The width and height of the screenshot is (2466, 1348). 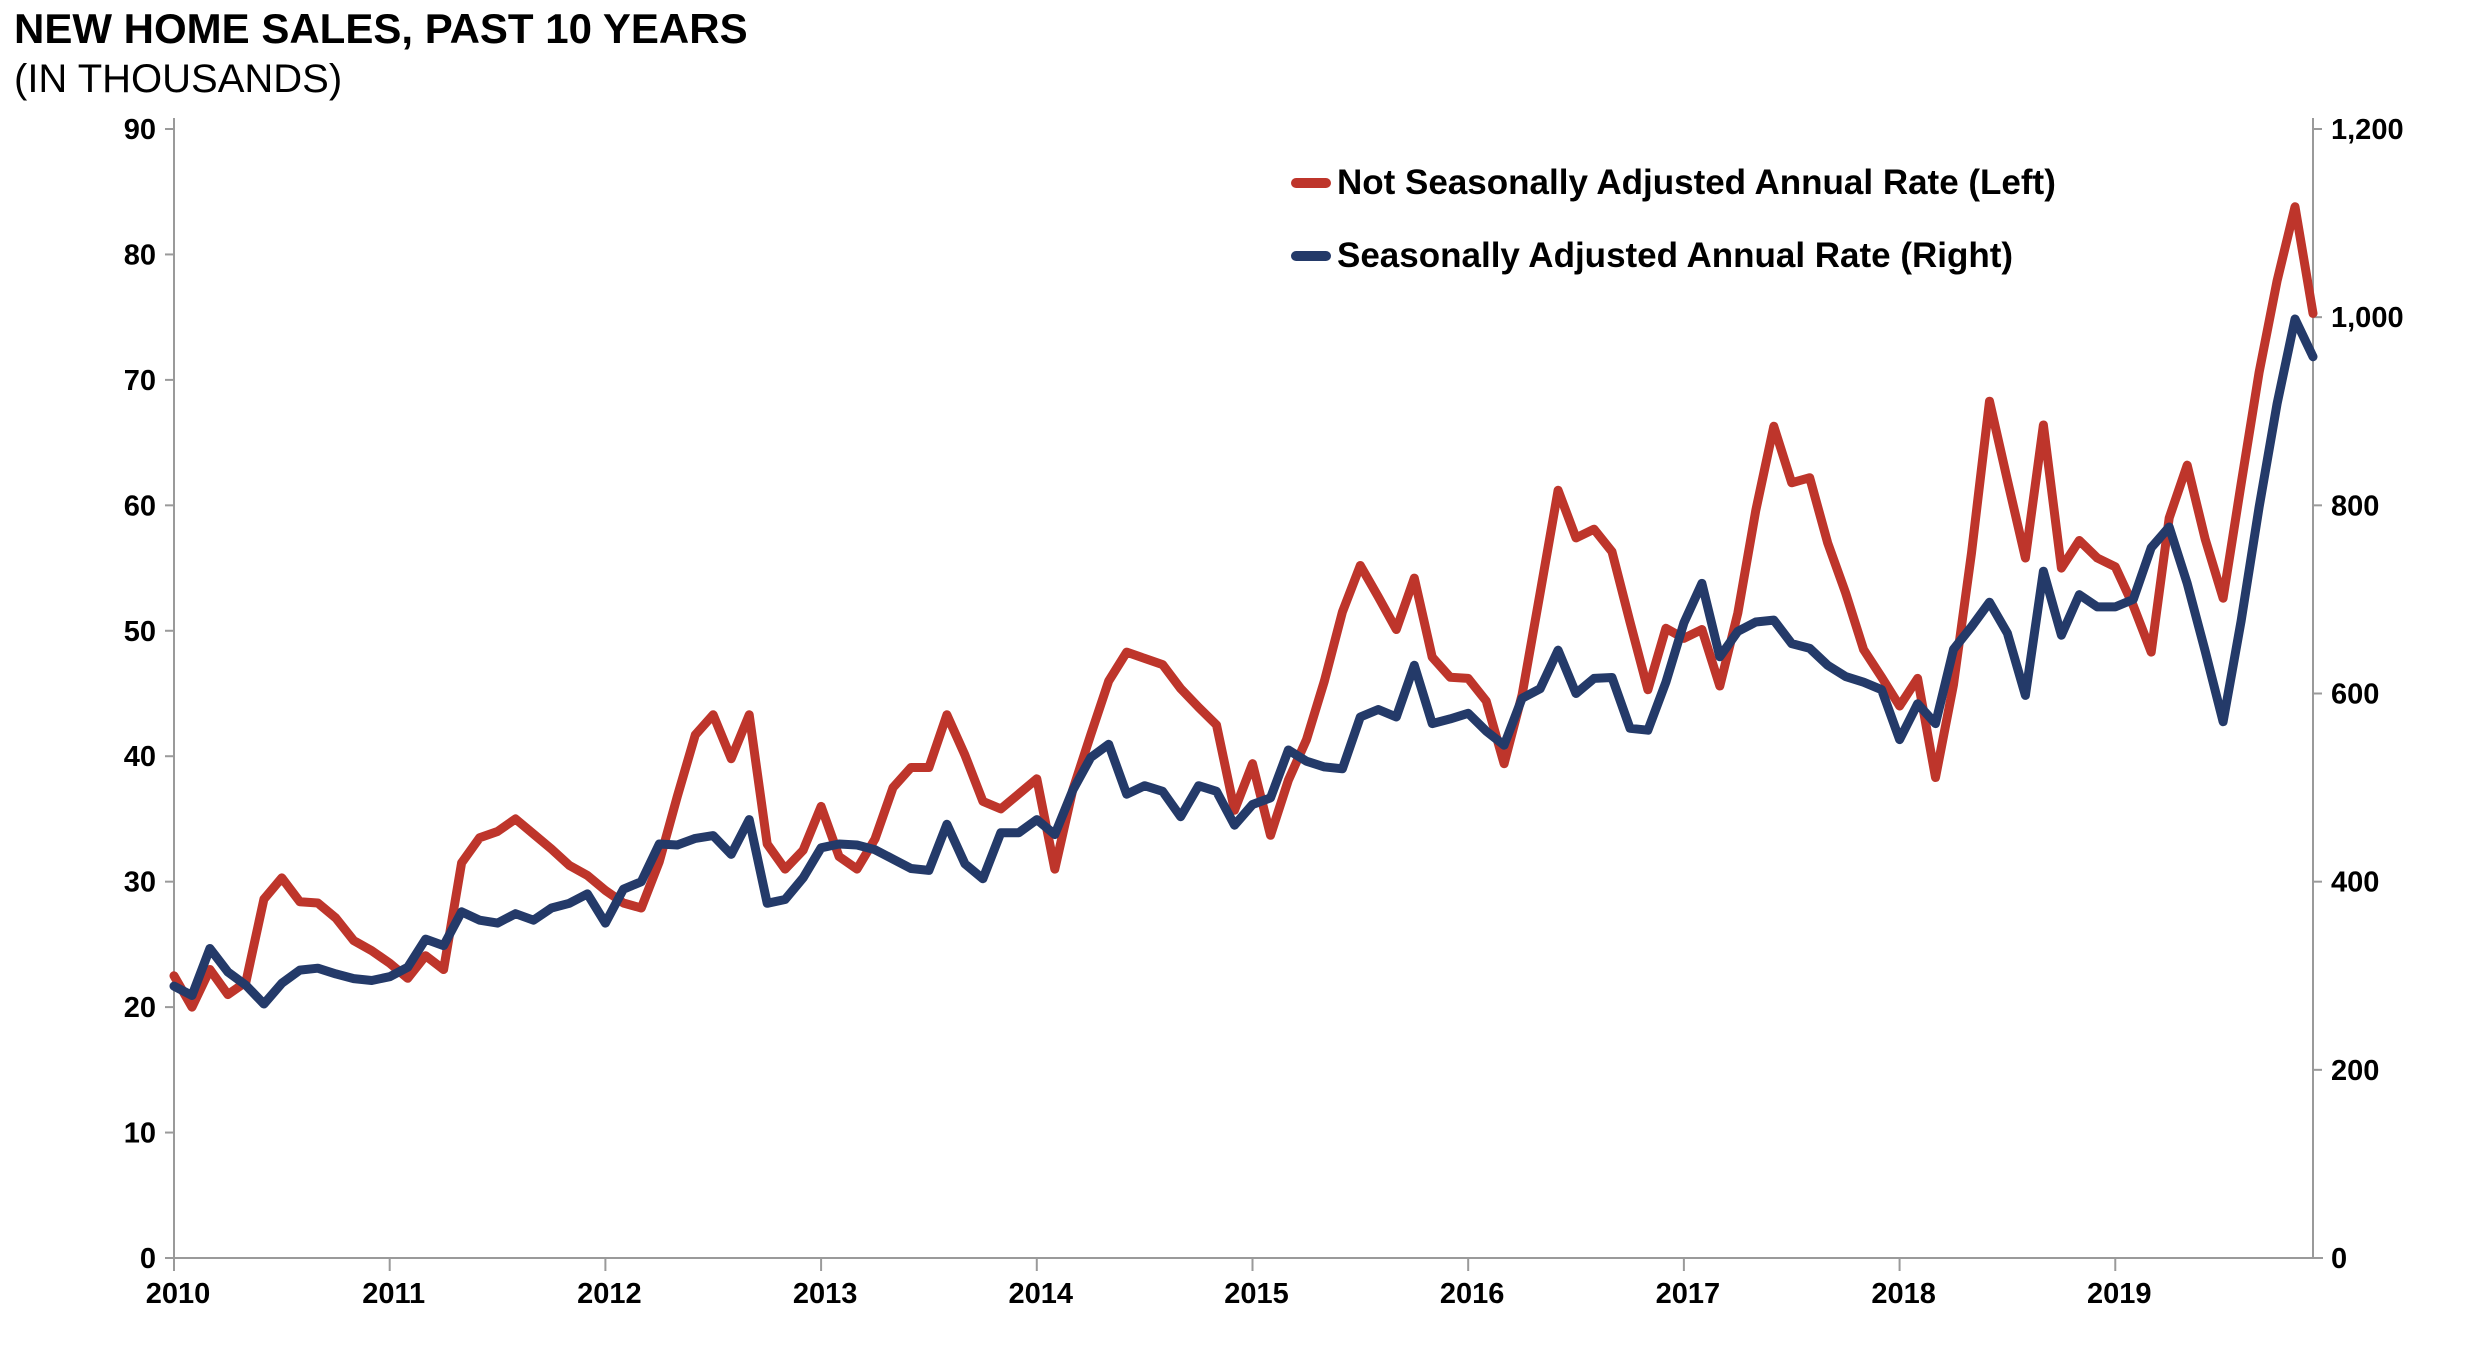 What do you see at coordinates (140, 632) in the screenshot?
I see `left-axis-tick-label: 50` at bounding box center [140, 632].